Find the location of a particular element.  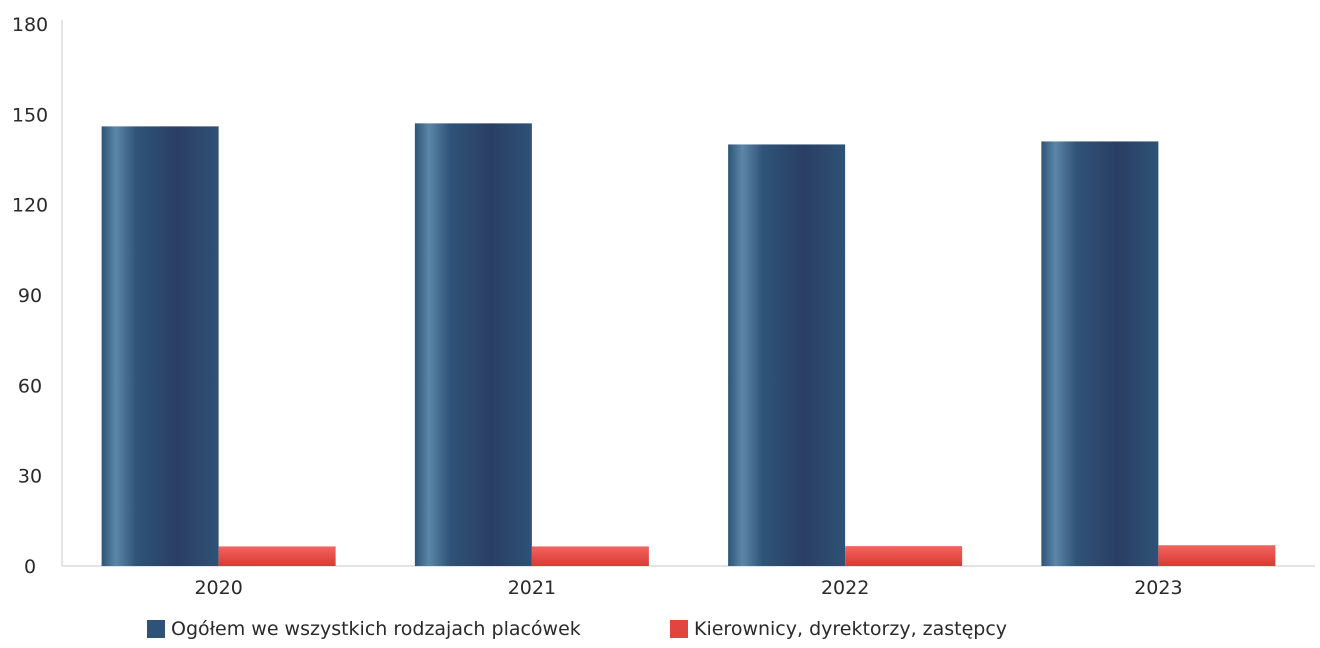

x-tick-label: 2023 is located at coordinates (1158, 588).